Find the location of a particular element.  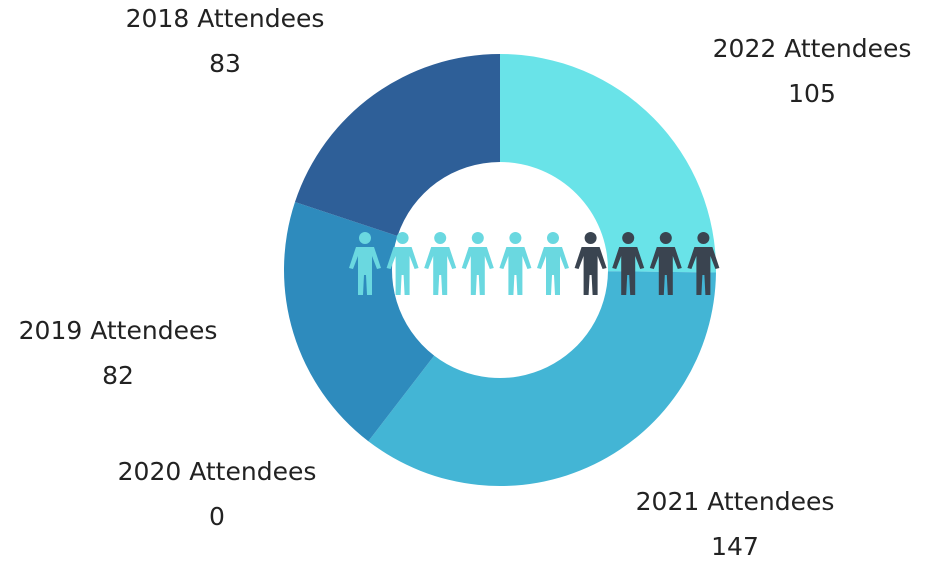

slice-label: 2021 Attendees is located at coordinates (735, 501).